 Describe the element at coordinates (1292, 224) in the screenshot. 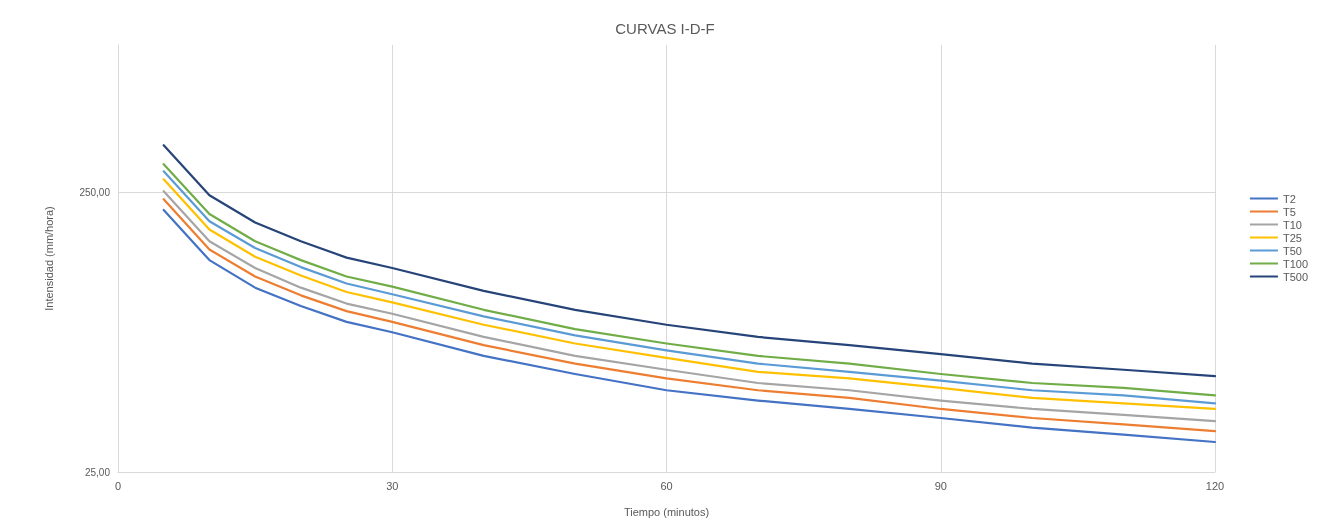

I see `legend-label: T10` at that location.